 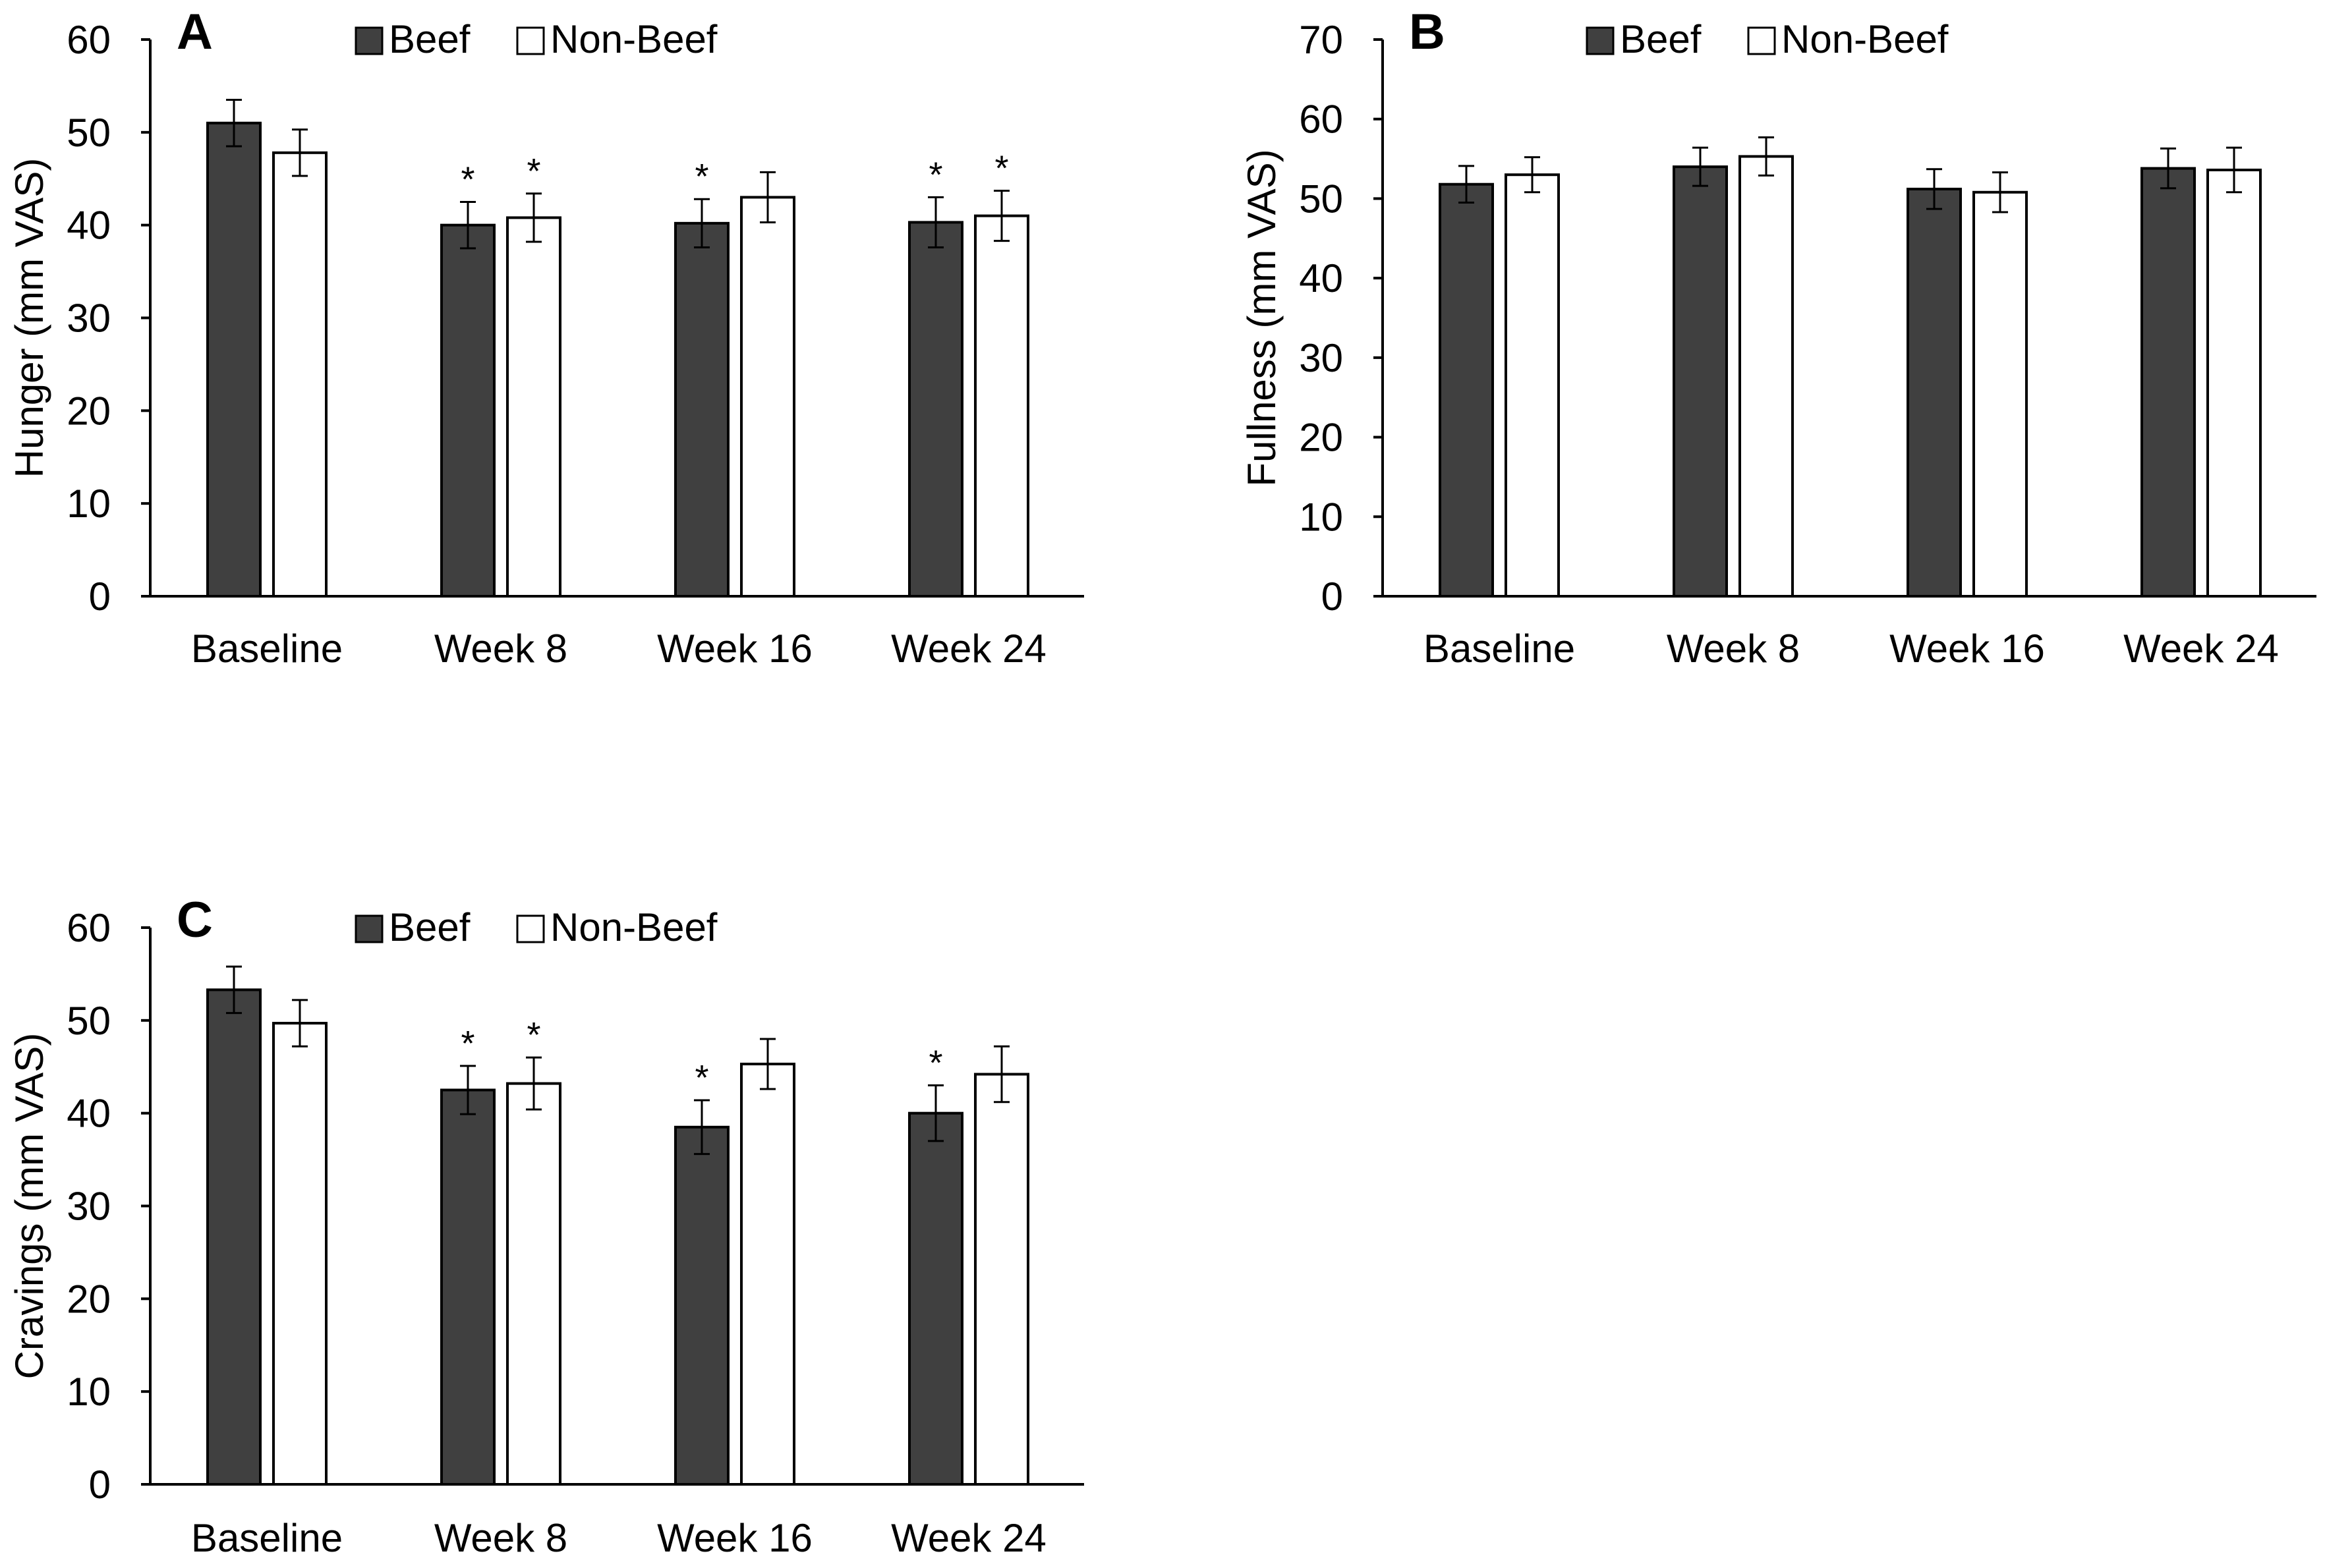 I want to click on panel-letter: C, so click(x=195, y=920).